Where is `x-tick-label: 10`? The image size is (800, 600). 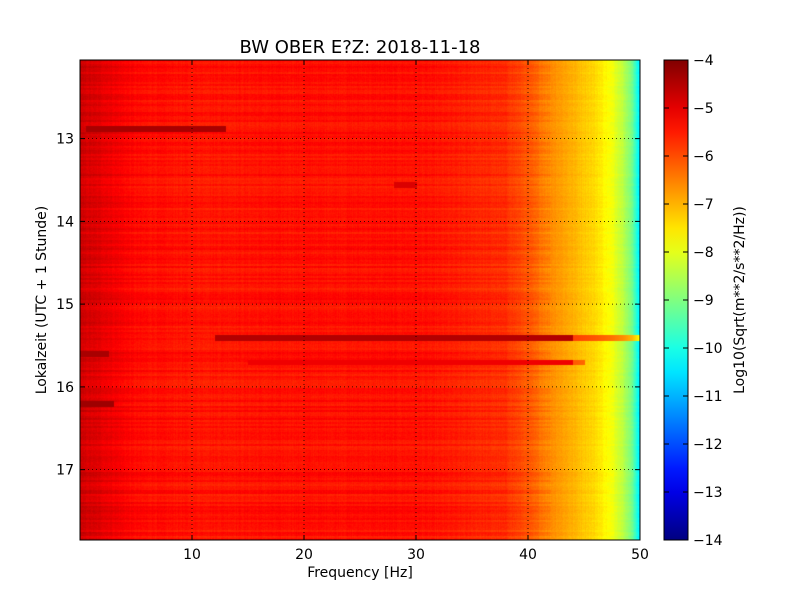 x-tick-label: 10 is located at coordinates (192, 555).